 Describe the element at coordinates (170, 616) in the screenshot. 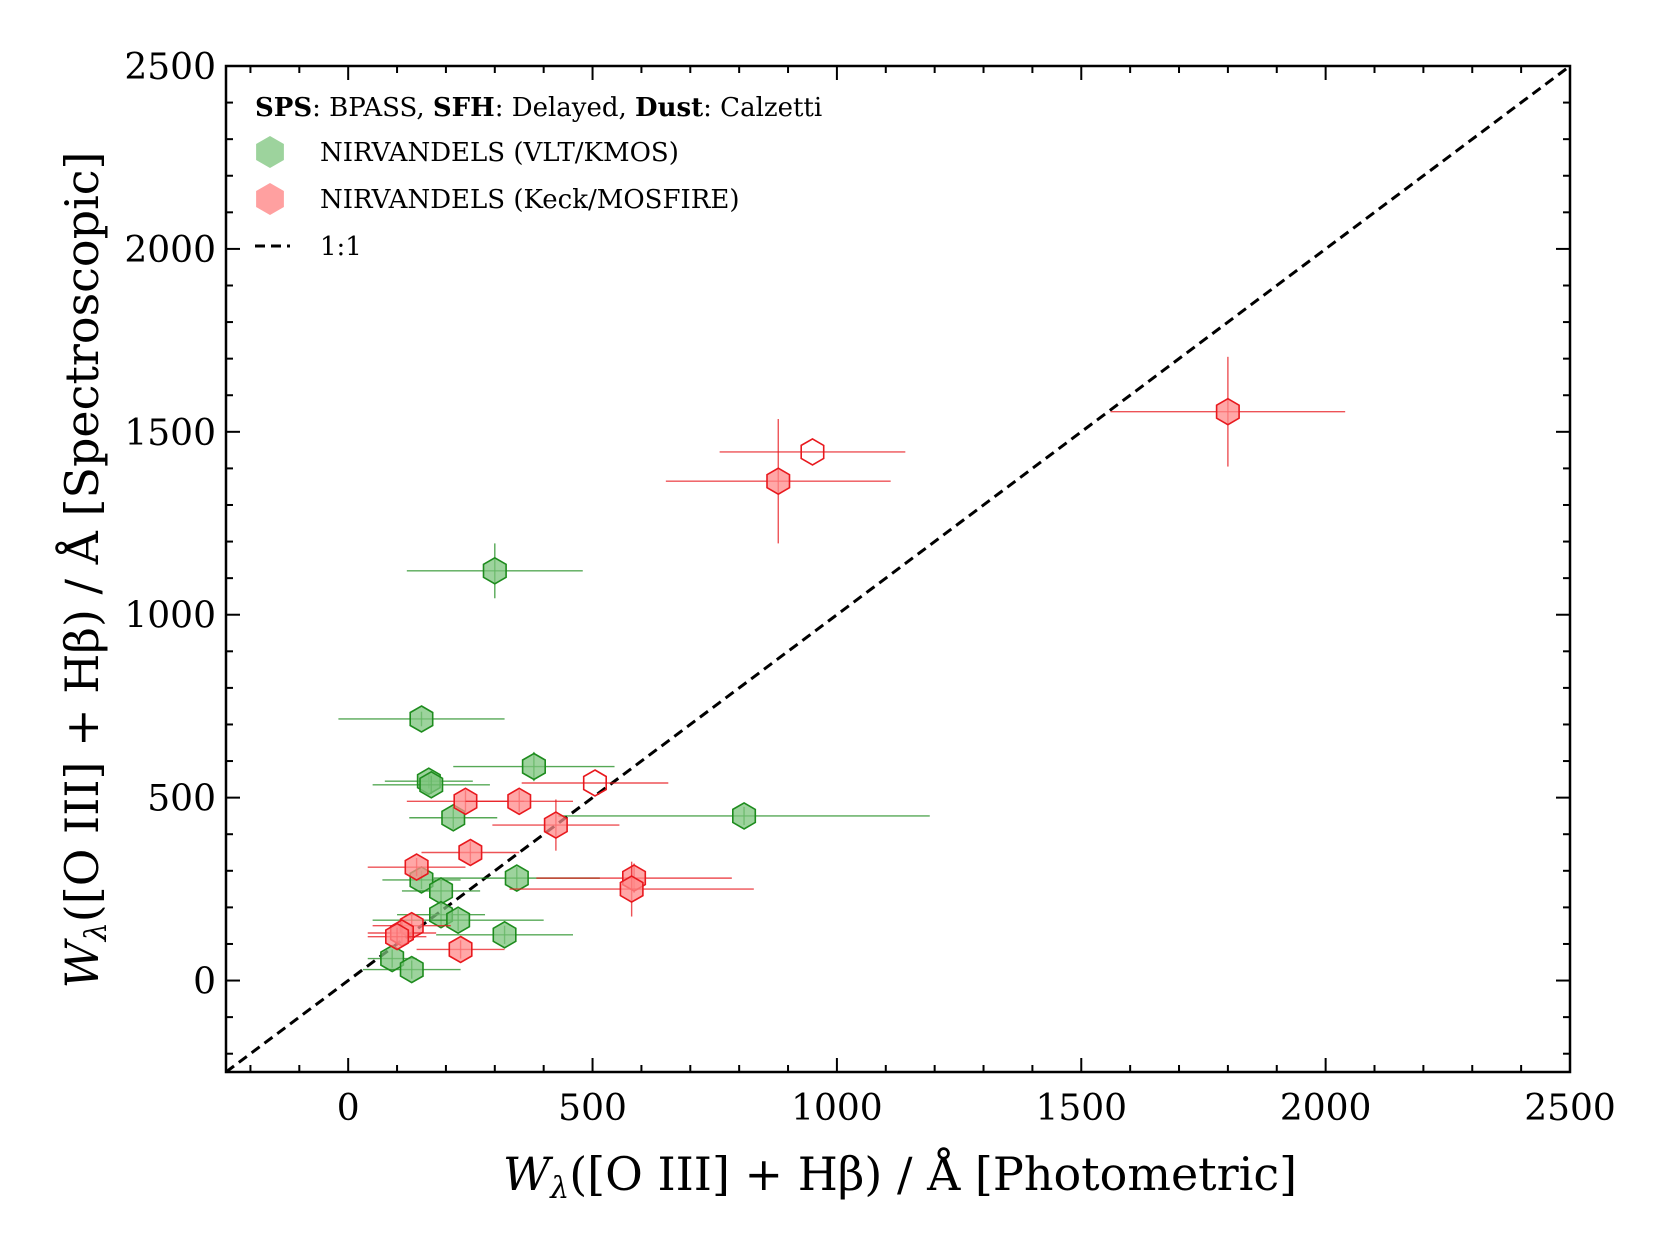

I see `y-tick-label: 1000` at that location.